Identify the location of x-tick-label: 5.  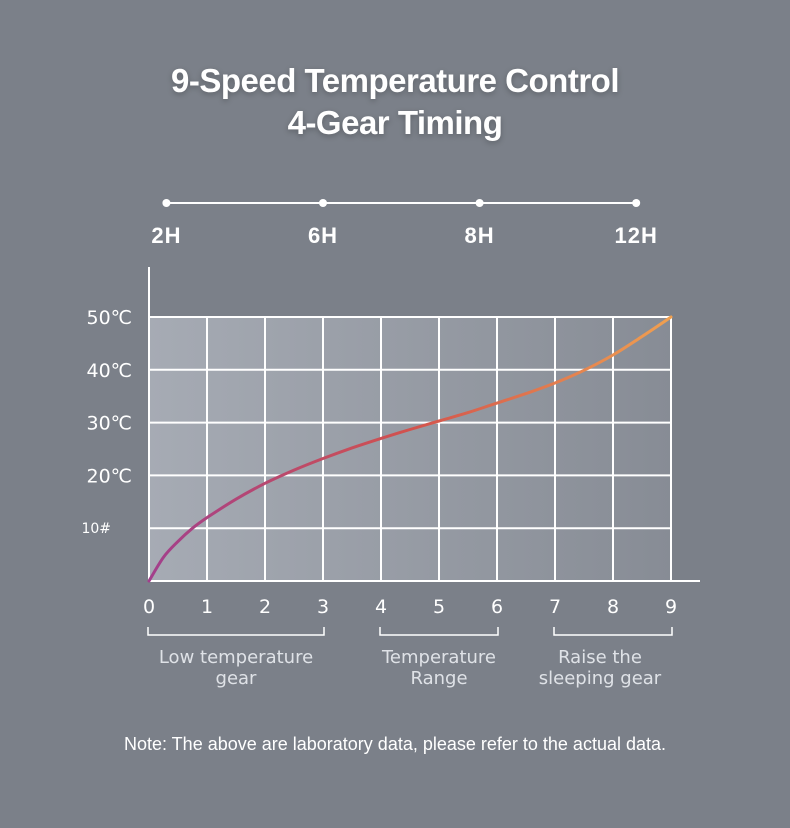
(439, 607).